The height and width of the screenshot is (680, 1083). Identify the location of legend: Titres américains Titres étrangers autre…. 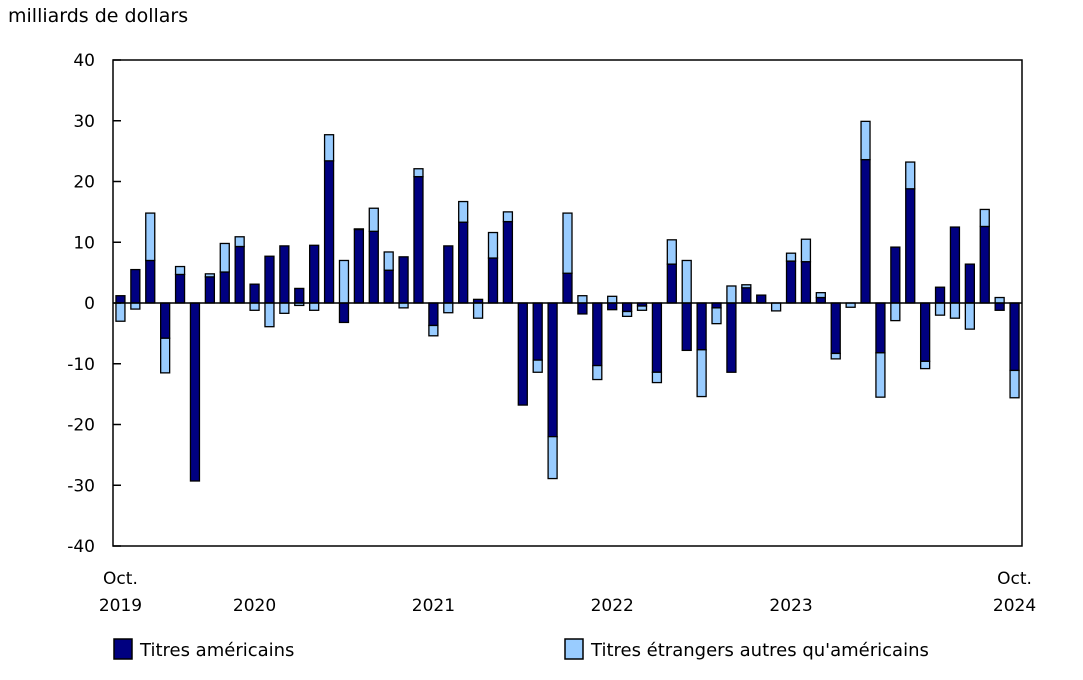
(521, 649).